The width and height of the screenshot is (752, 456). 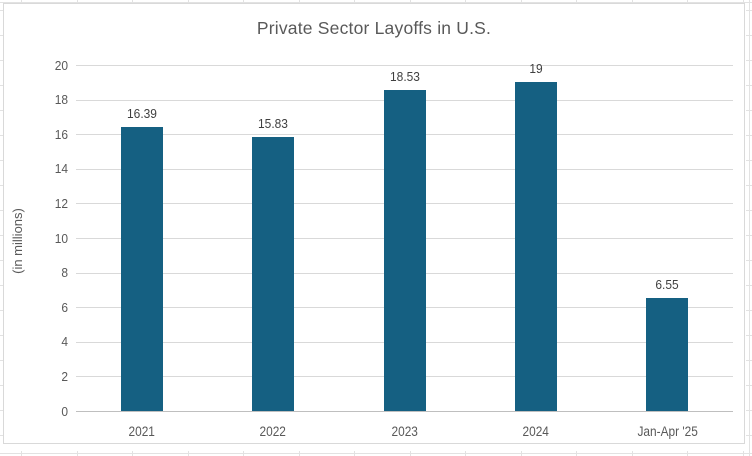 What do you see at coordinates (667, 354) in the screenshot?
I see `bar-Jan-Apr '25` at bounding box center [667, 354].